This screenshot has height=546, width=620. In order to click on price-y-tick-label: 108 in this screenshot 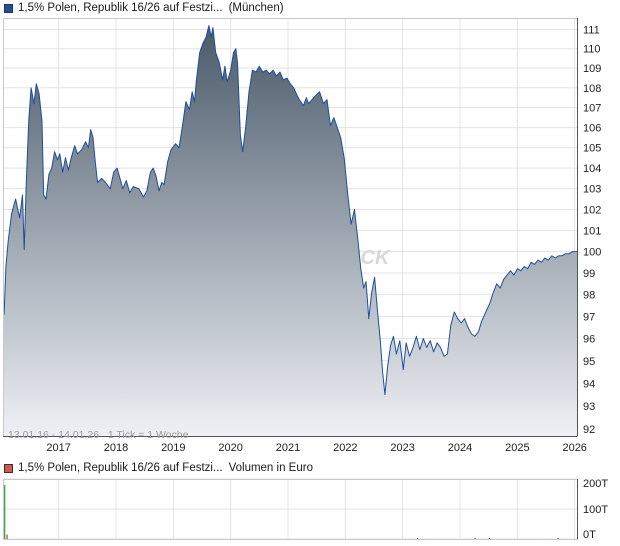, I will do `click(592, 89)`.